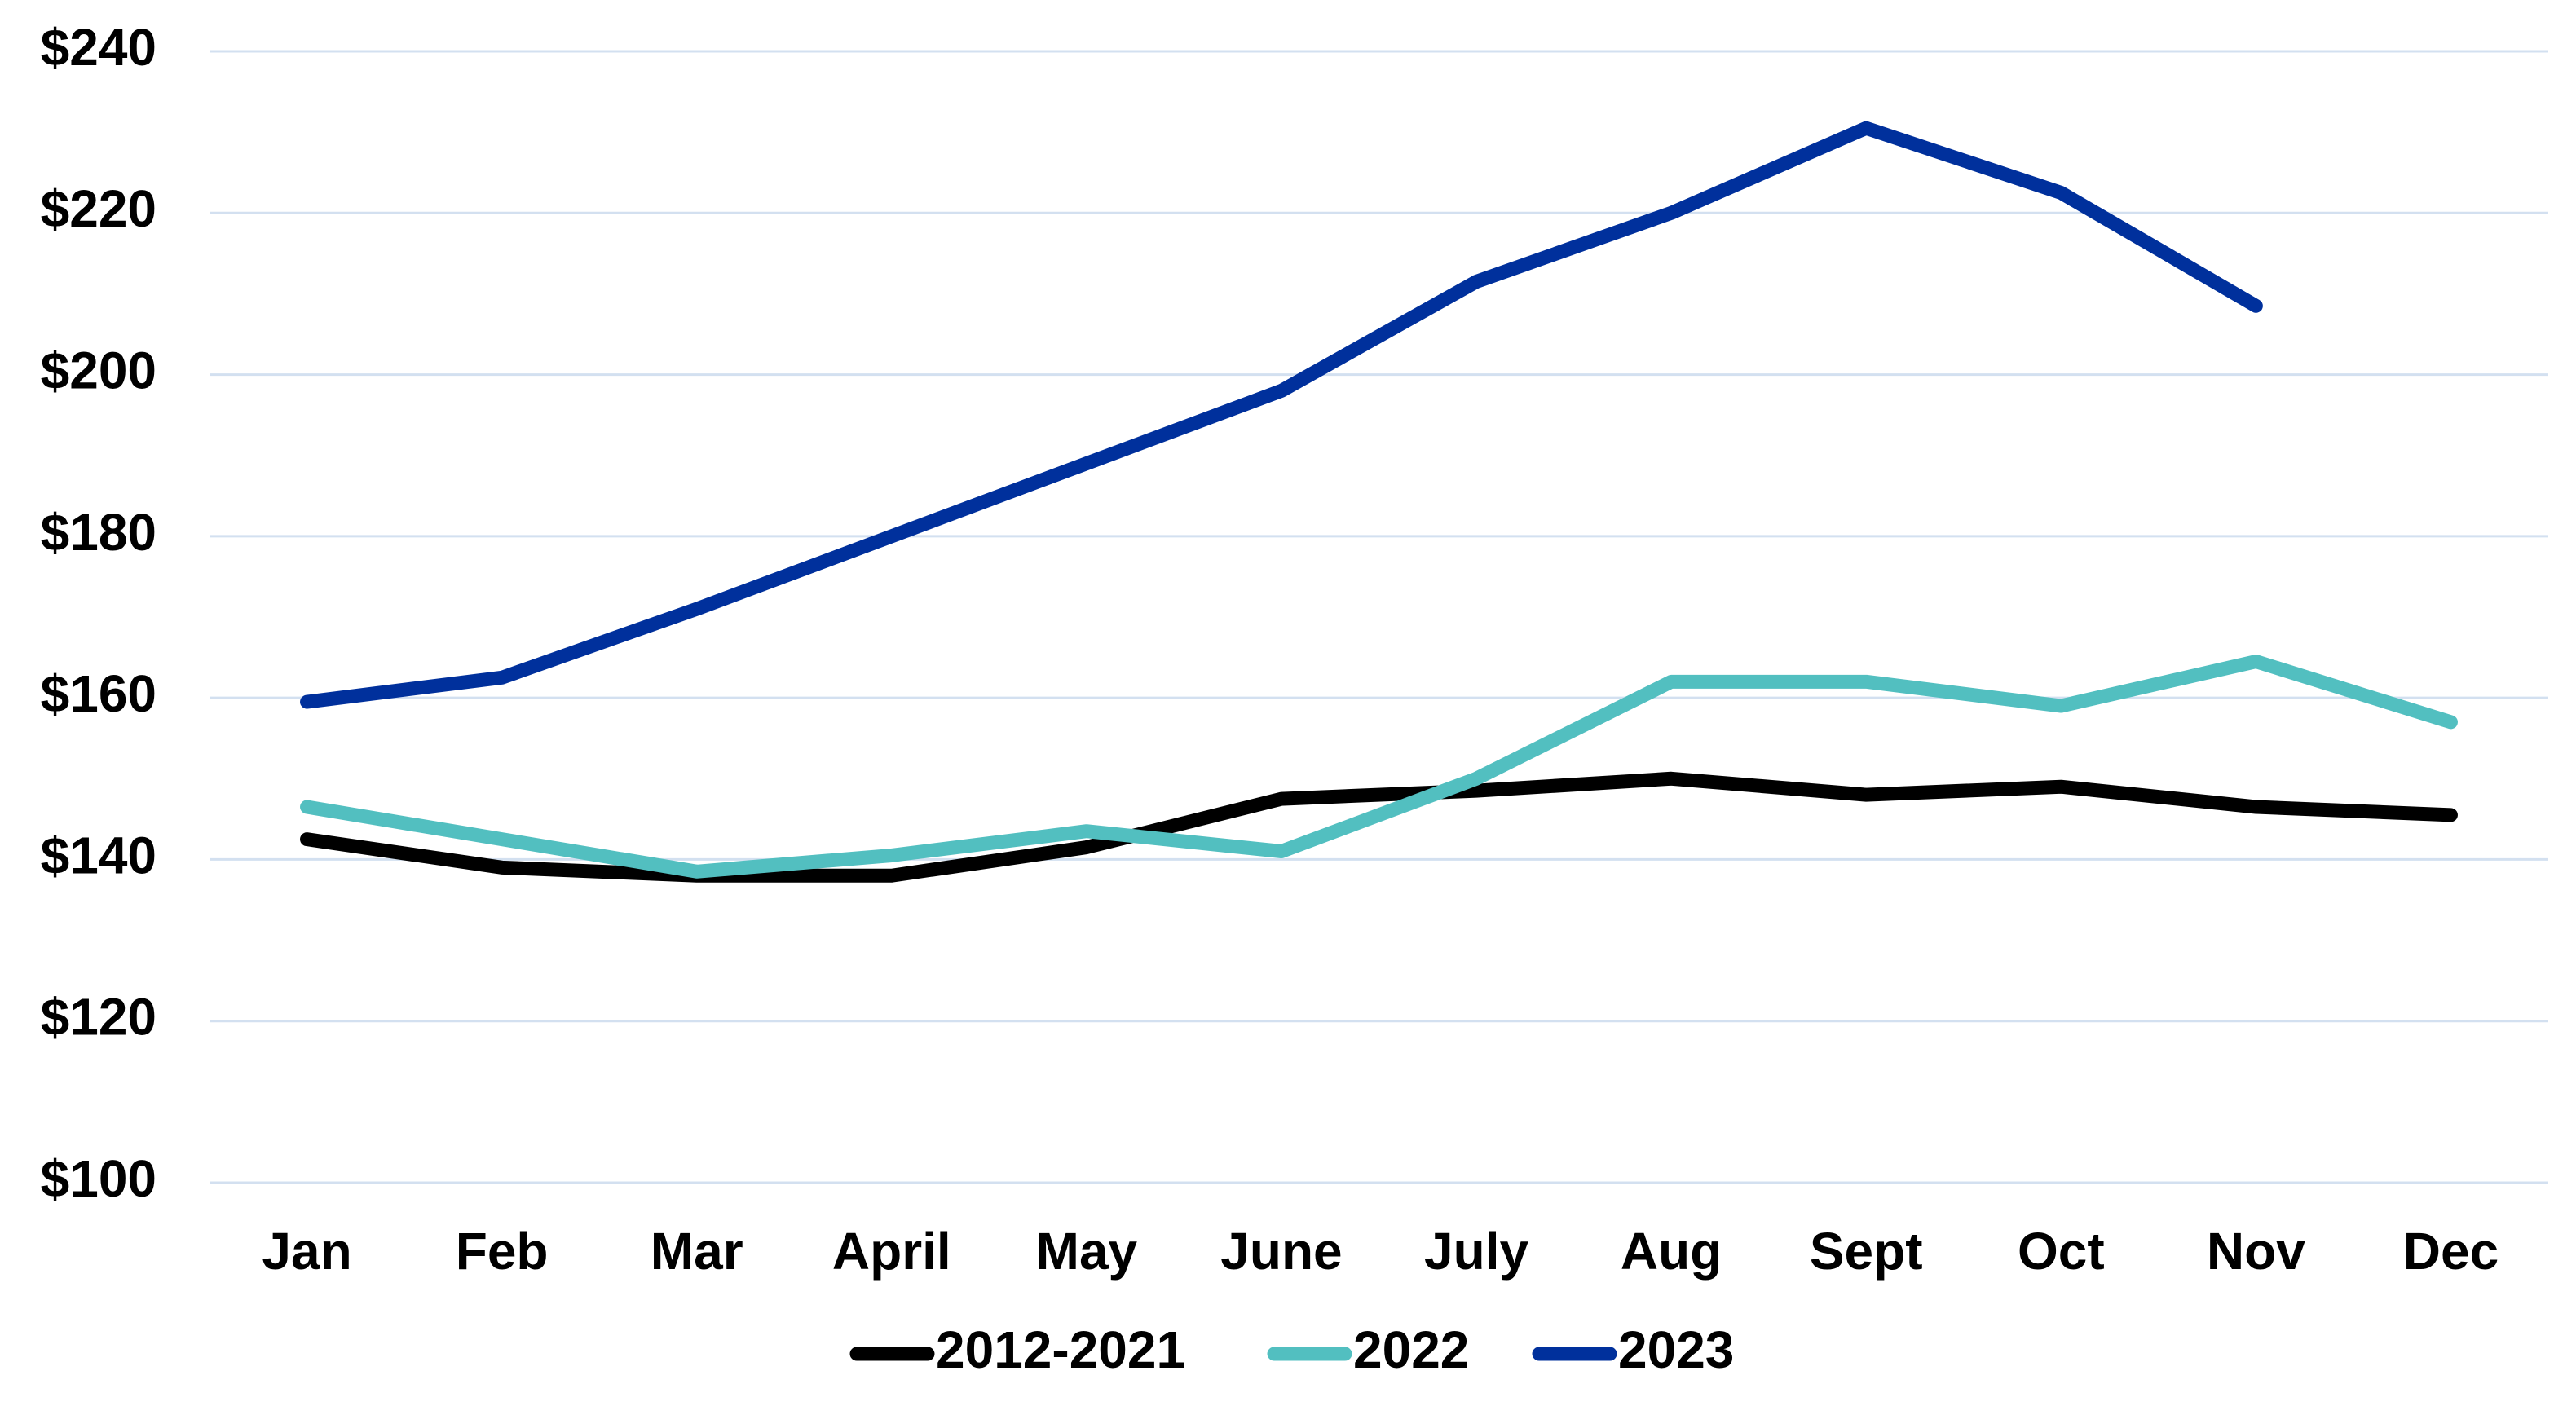 This screenshot has height=1415, width=2576. I want to click on x-tick-label: Mar, so click(697, 1251).